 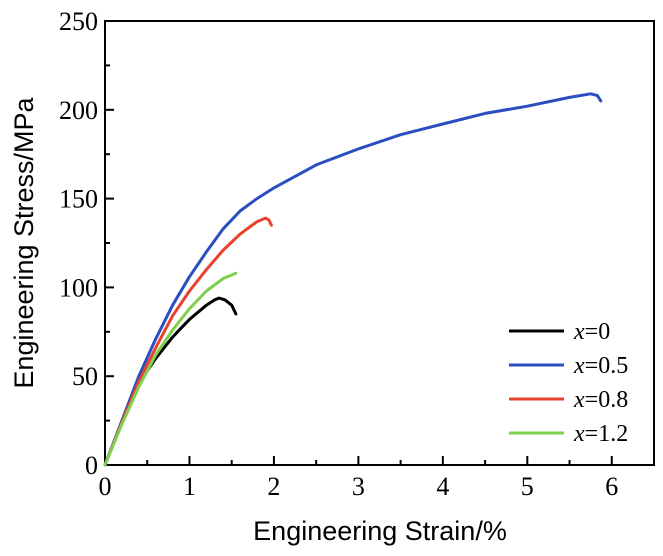 What do you see at coordinates (568, 383) in the screenshot?
I see `legend: x=0x=0.5x=0.8x=1.2` at bounding box center [568, 383].